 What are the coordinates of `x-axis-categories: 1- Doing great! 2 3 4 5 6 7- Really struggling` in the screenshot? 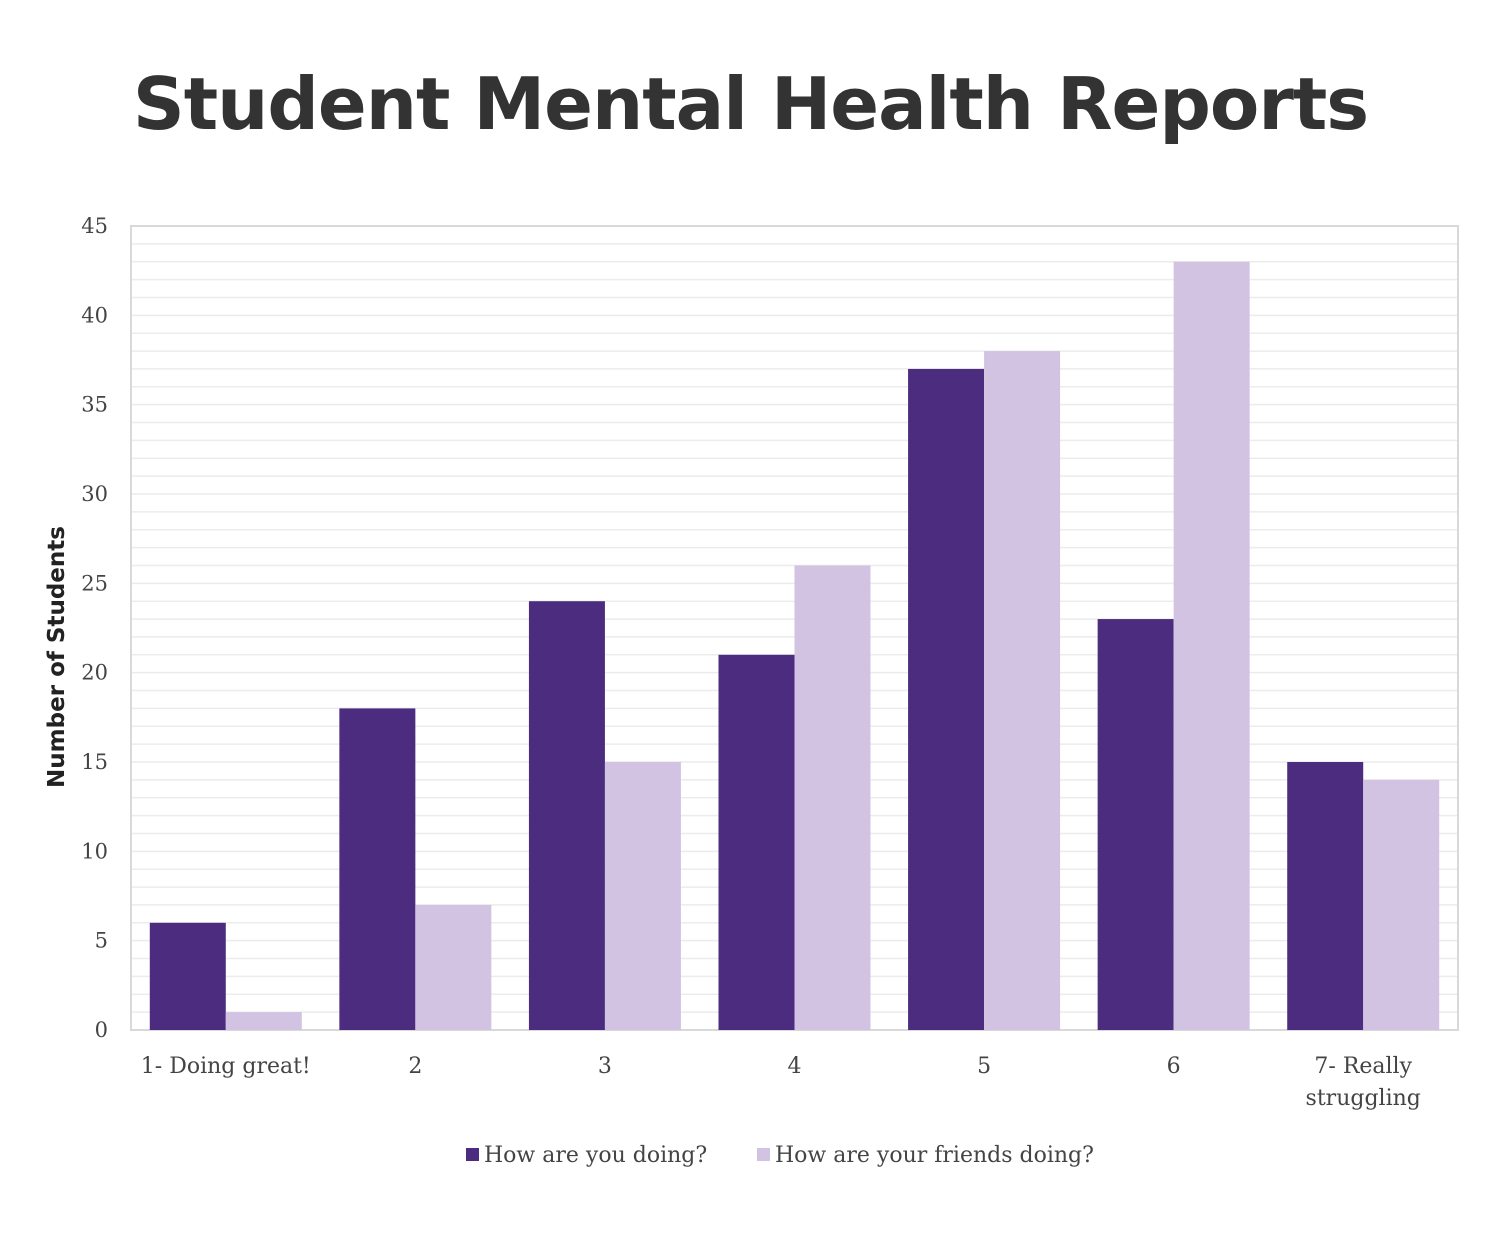 It's located at (781, 1082).